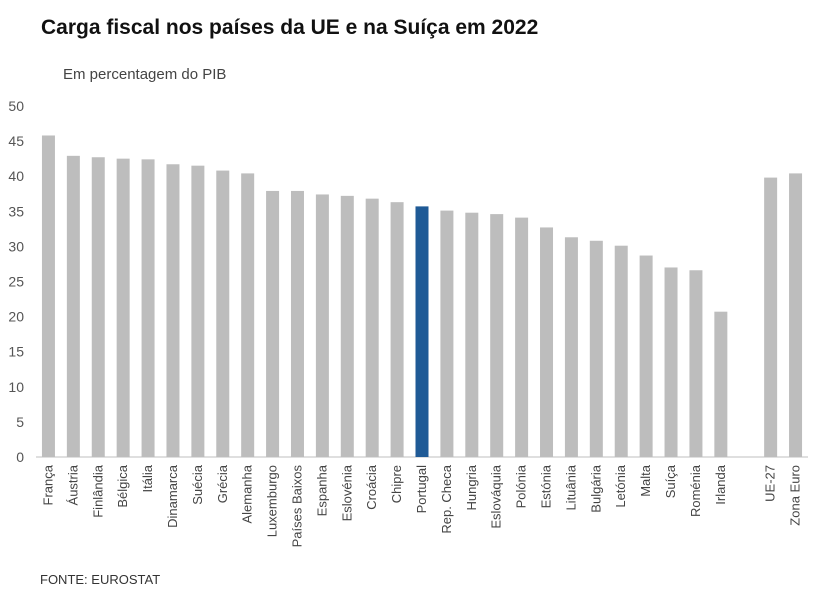 This screenshot has height=600, width=821. What do you see at coordinates (645, 480) in the screenshot?
I see `x-tick-label: Malta` at bounding box center [645, 480].